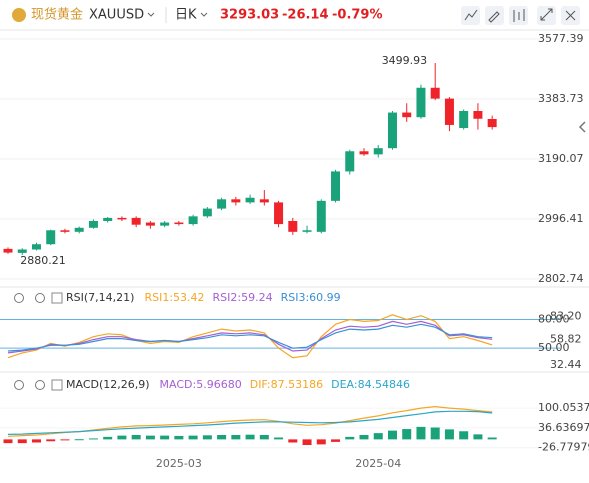 The height and width of the screenshot is (483, 589). I want to click on legend-entry: DEA:84.54846, so click(370, 384).